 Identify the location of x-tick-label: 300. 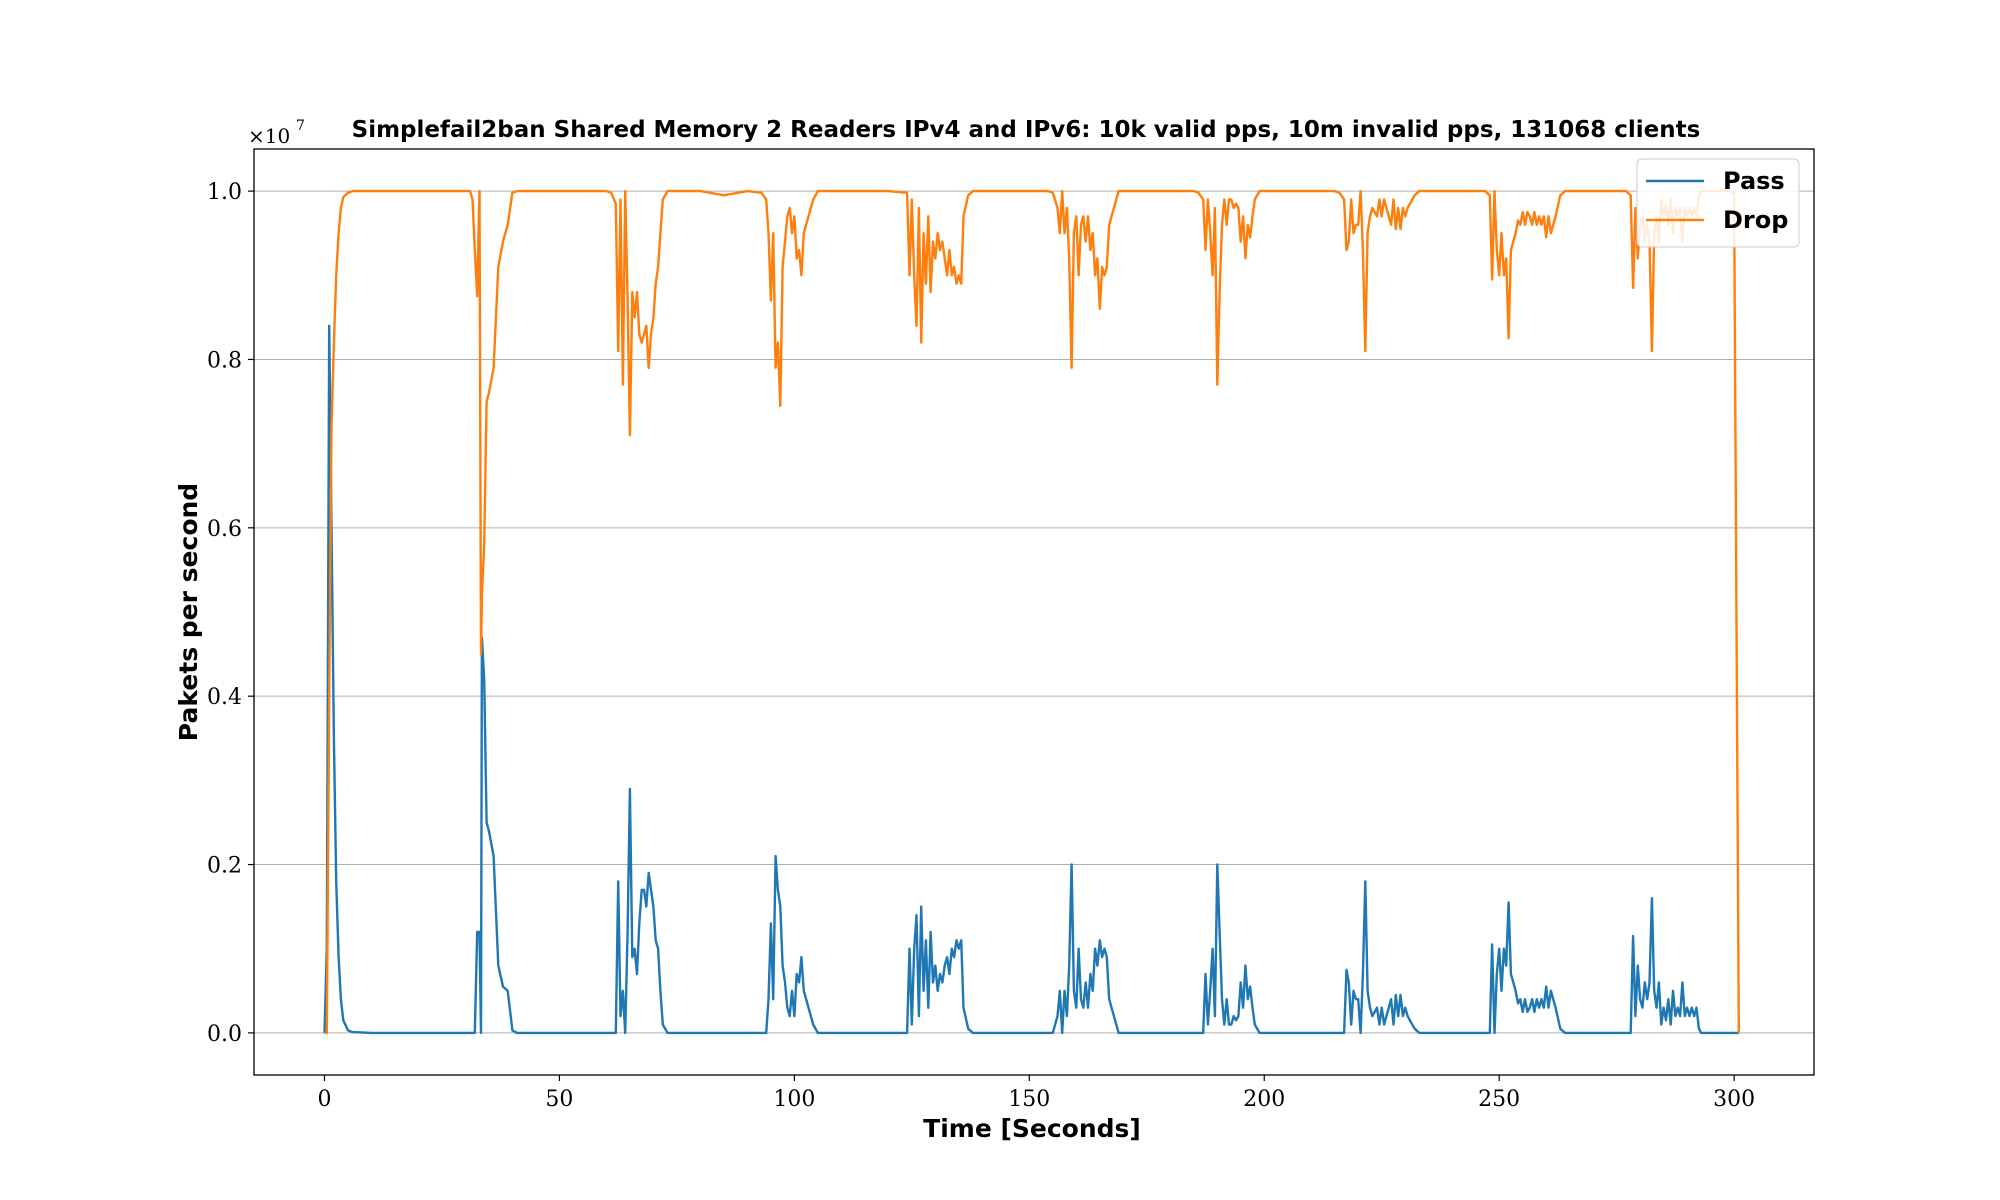
(1734, 1099).